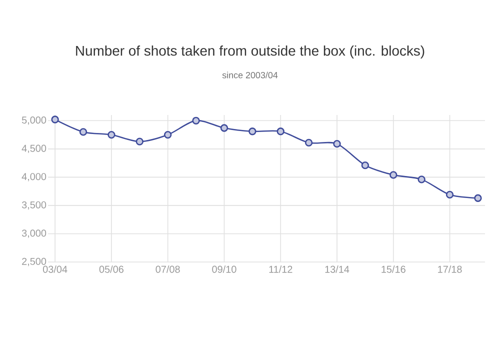 The image size is (500, 362). What do you see at coordinates (394, 269) in the screenshot?
I see `x-tick-label: 15/16` at bounding box center [394, 269].